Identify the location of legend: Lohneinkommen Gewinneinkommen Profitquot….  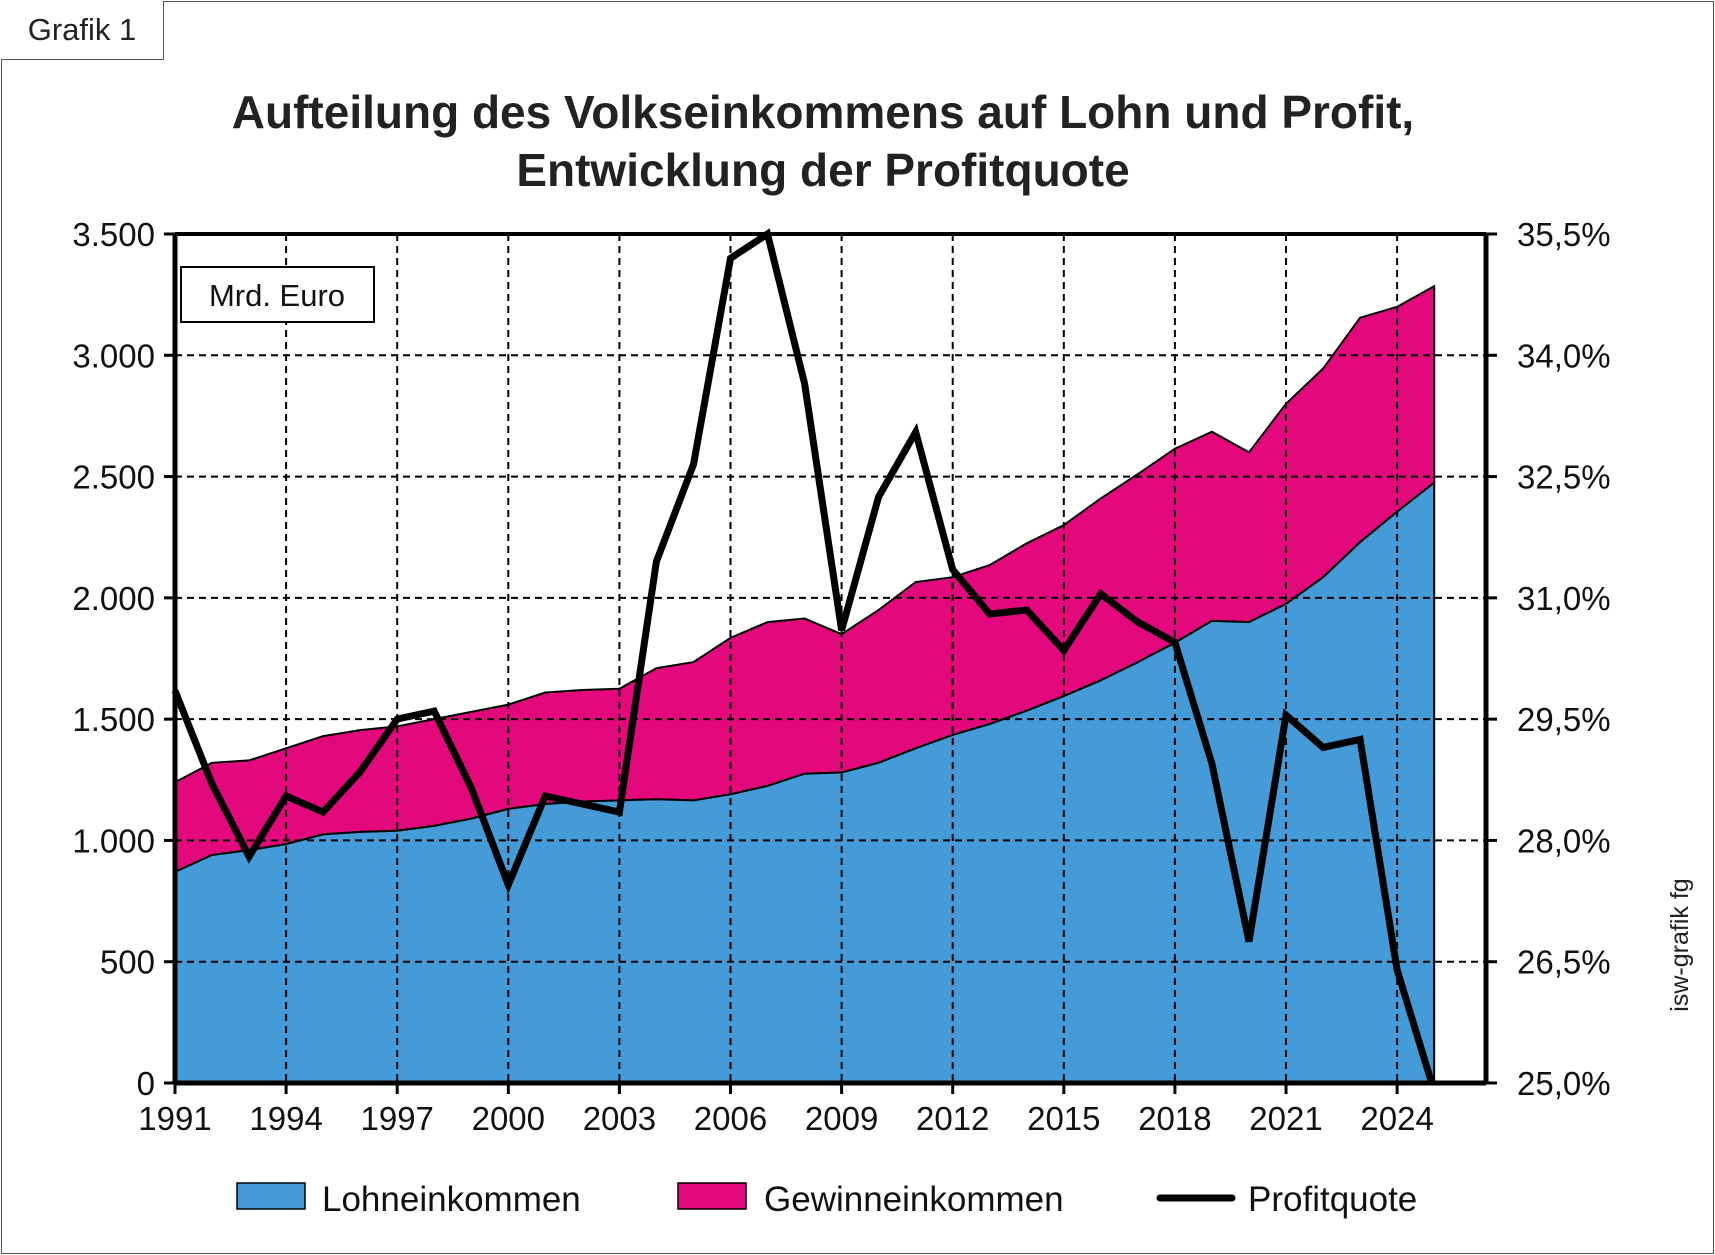
(826, 1199).